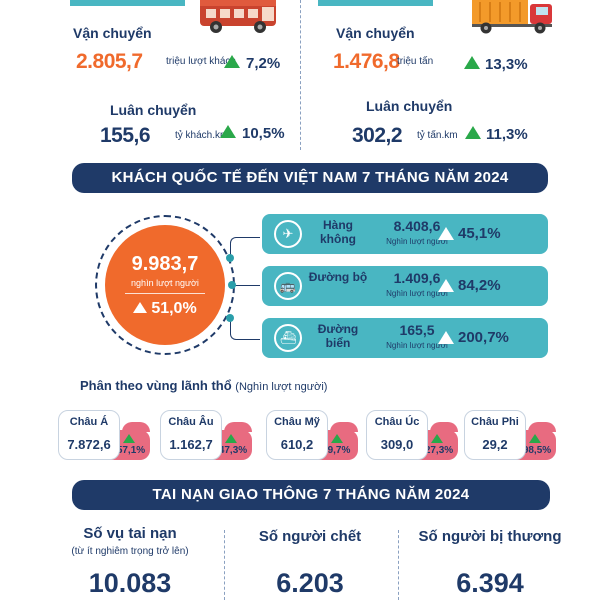 The height and width of the screenshot is (600, 600). Describe the element at coordinates (310, 536) in the screenshot. I see `deaths-label: Số người chết` at that location.